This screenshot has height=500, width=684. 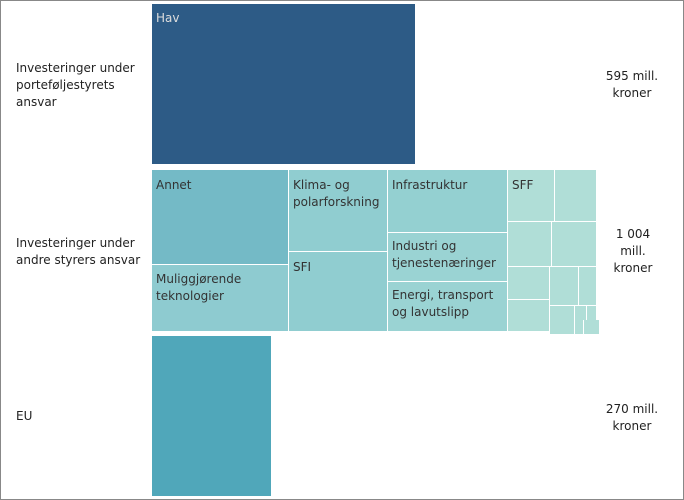 I want to click on total-eu: 270 mill. kroner, so click(x=632, y=417).